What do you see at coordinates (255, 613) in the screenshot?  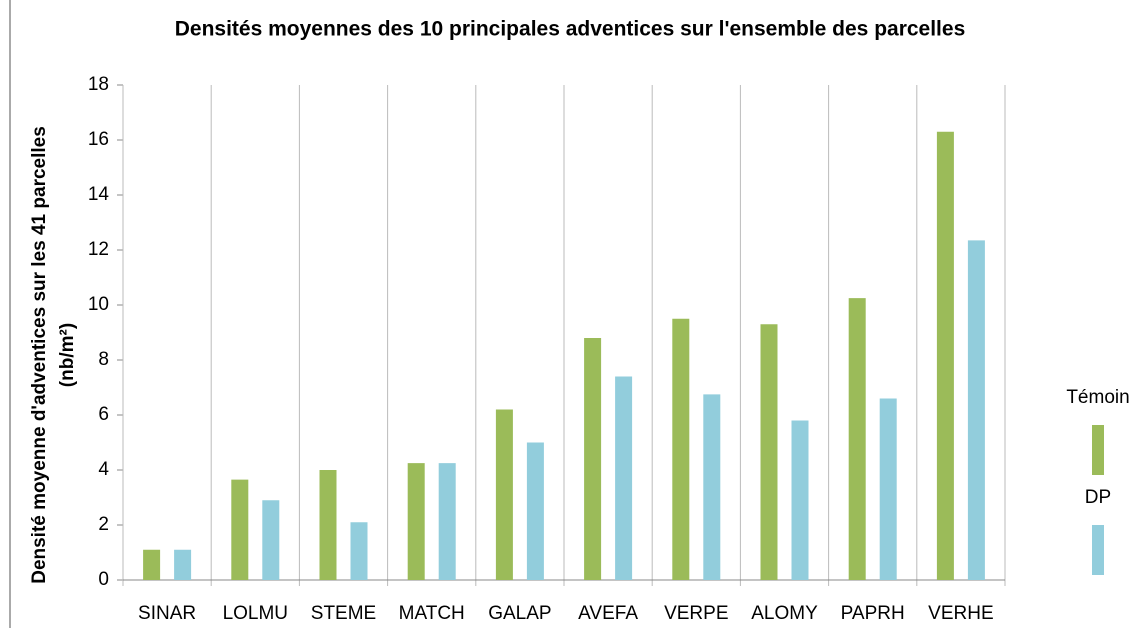 I see `x-tick-label: LOLMU` at bounding box center [255, 613].